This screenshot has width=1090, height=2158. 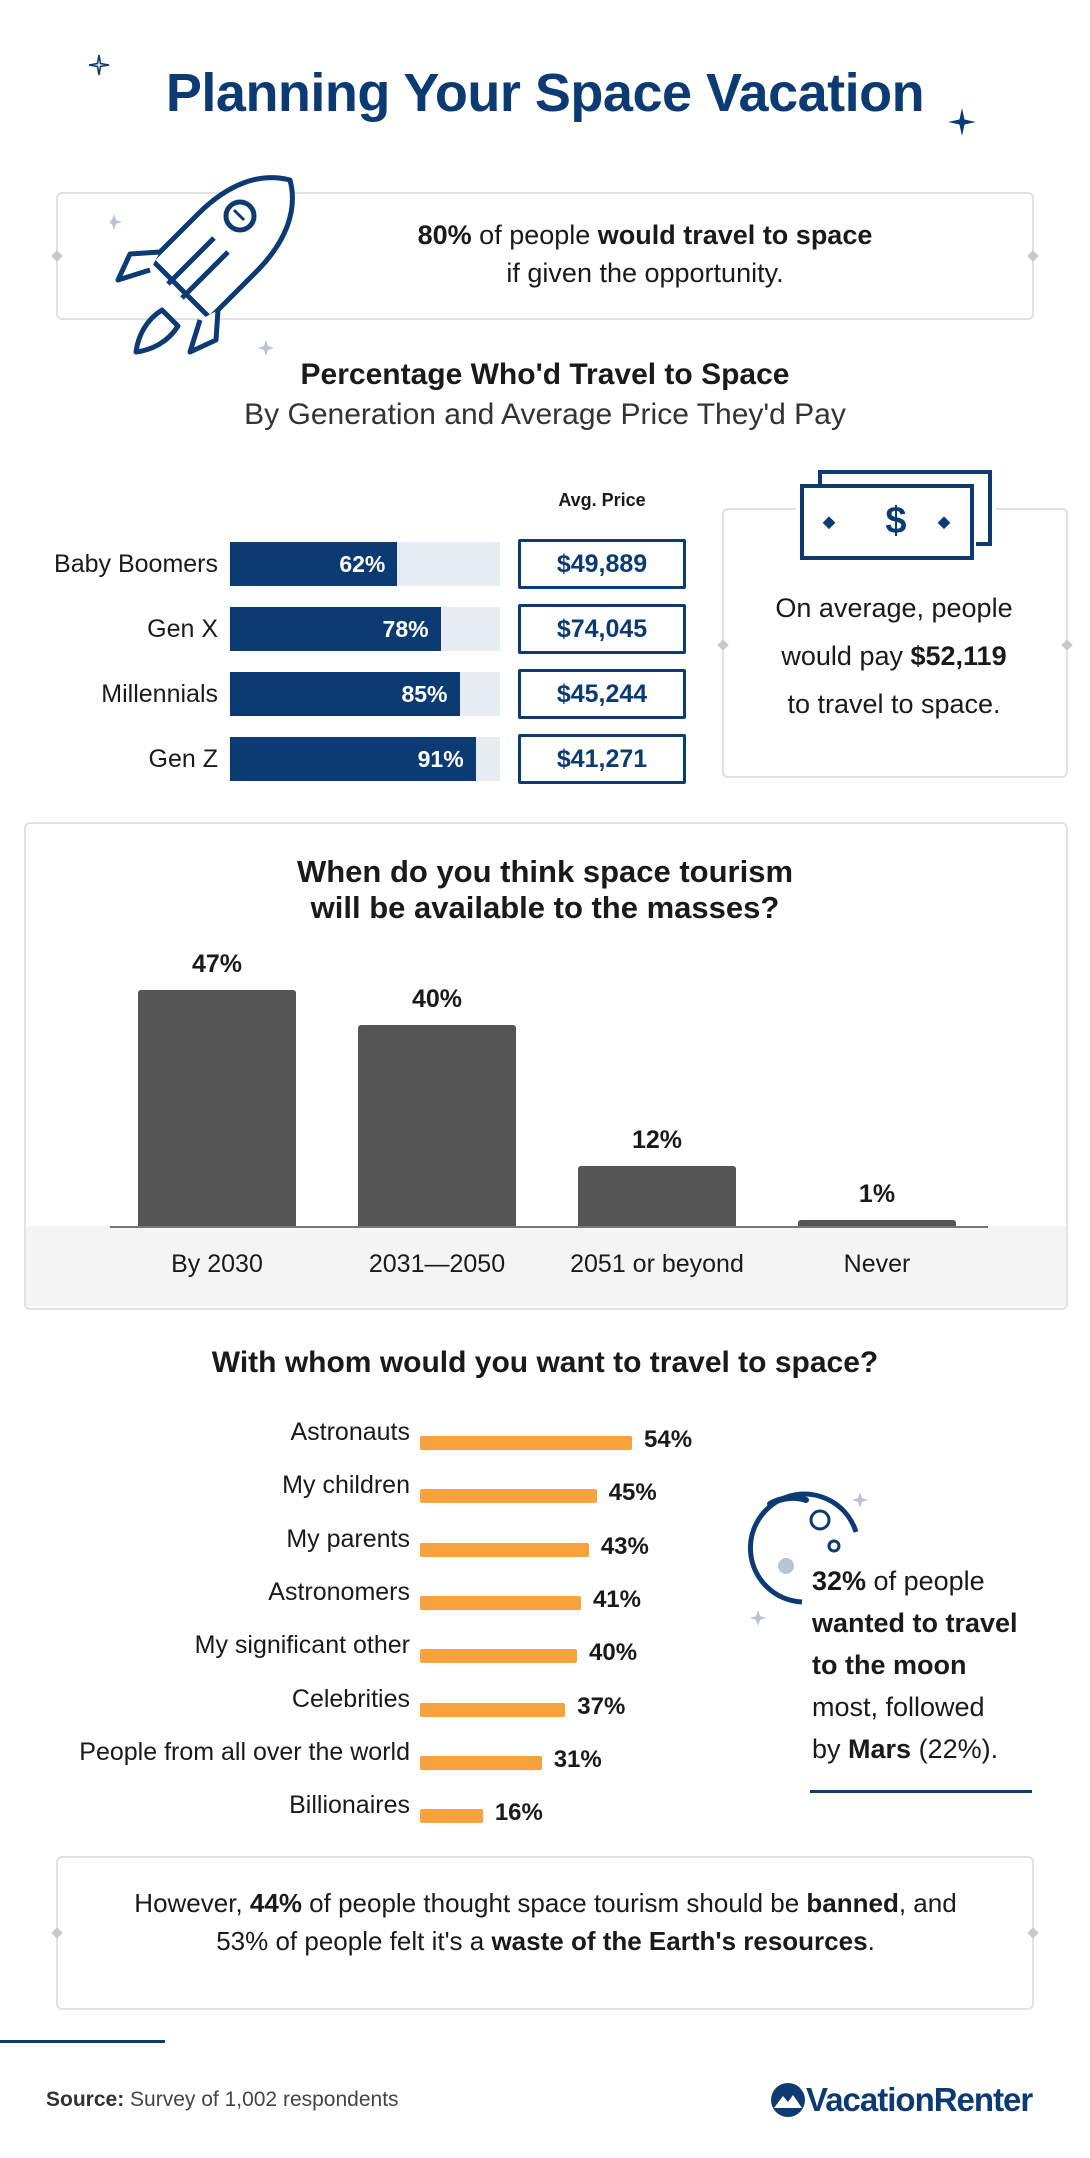 What do you see at coordinates (350, 1432) in the screenshot?
I see `companion-label: Astronauts` at bounding box center [350, 1432].